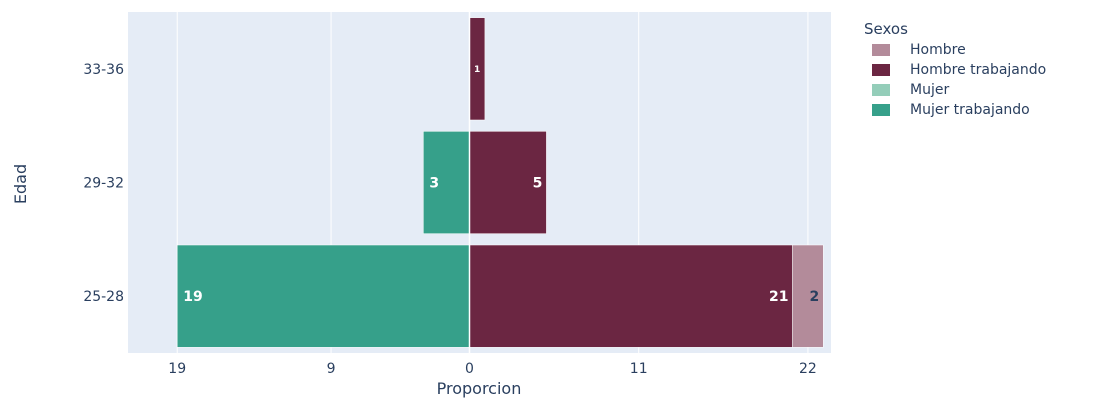 This screenshot has height=398, width=1107. Describe the element at coordinates (538, 184) in the screenshot. I see `bar-value-label: 5` at that location.